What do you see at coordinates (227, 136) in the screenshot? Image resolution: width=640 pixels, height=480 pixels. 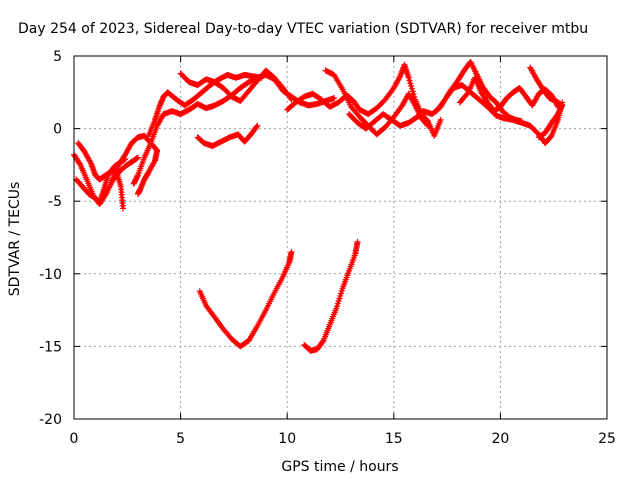 I see `satellite-track-h` at bounding box center [227, 136].